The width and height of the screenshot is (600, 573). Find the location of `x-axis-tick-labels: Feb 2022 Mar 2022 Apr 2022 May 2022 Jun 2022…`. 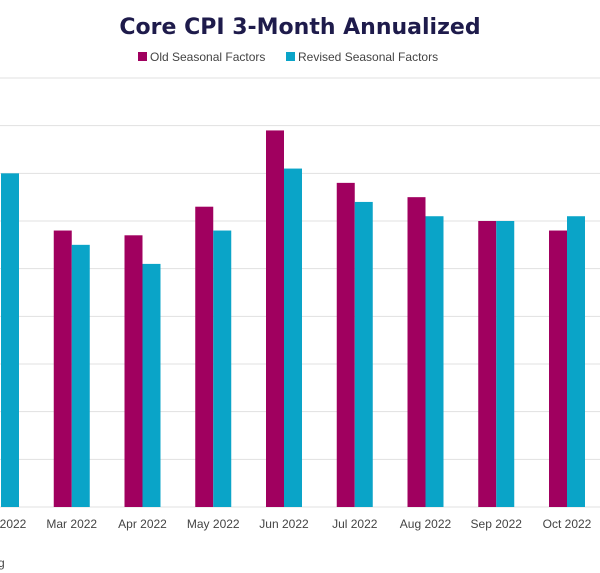

x-axis-tick-labels: Feb 2022 Mar 2022 Apr 2022 May 2022 Jun 2022… is located at coordinates (296, 524).